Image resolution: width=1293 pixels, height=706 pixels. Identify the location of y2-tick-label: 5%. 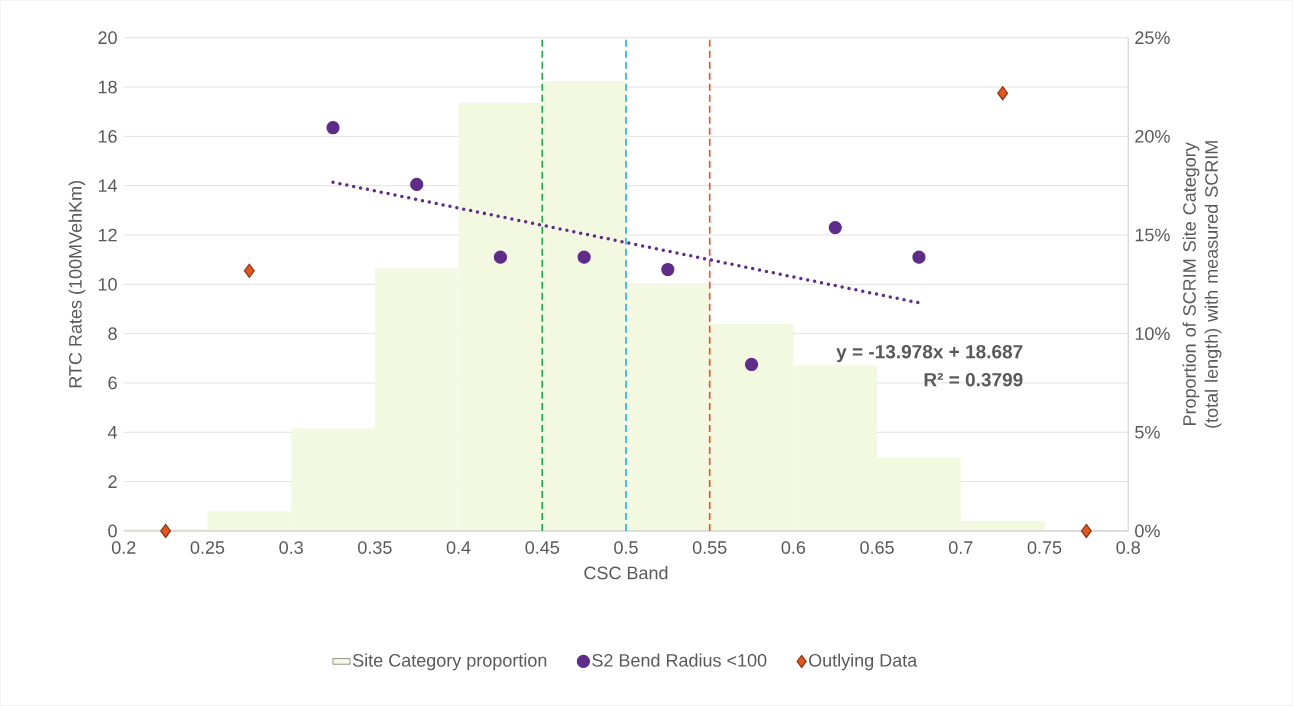
(1147, 432).